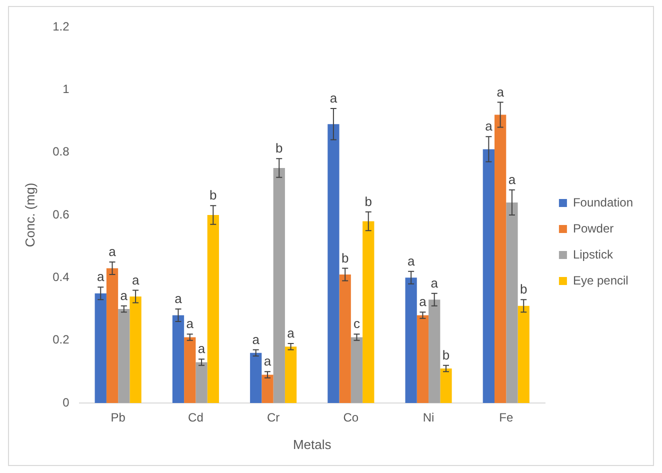 This screenshot has width=662, height=473. I want to click on x-tick-label: Cd, so click(196, 417).